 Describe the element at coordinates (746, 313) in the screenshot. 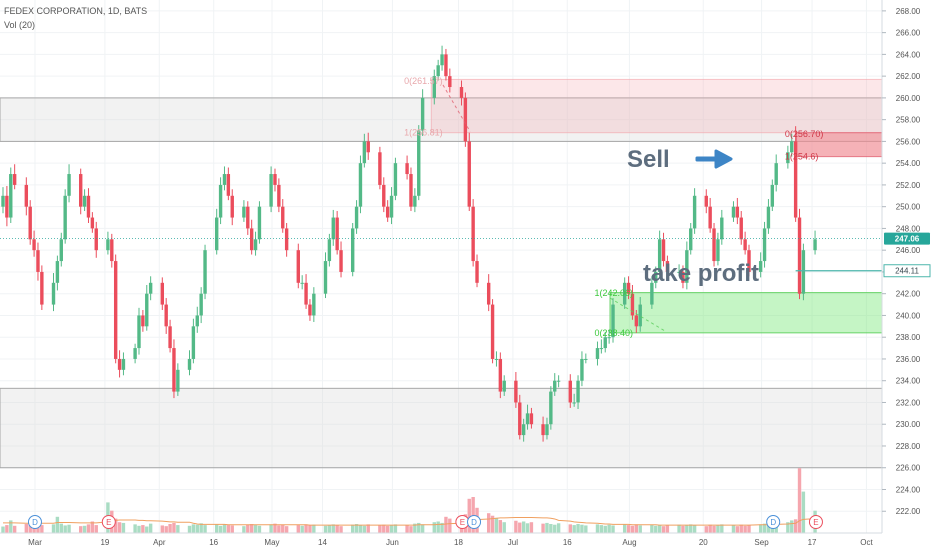

I see `zone-green` at that location.